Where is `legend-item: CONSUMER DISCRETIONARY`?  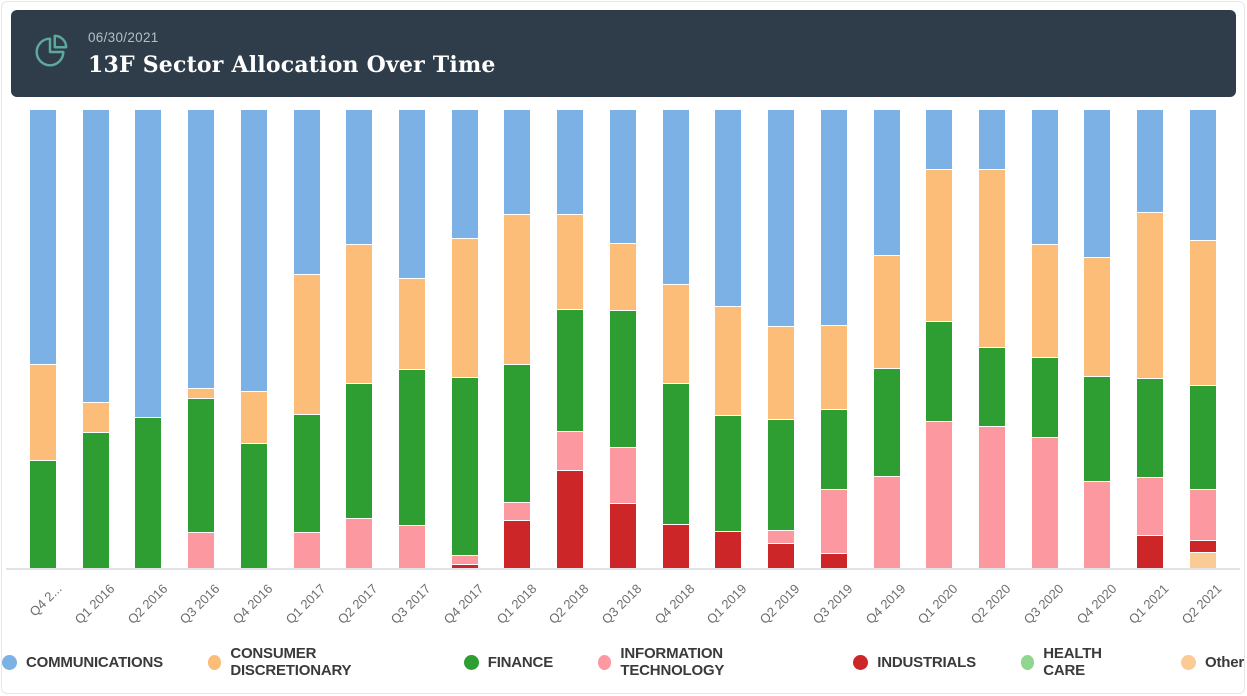
legend-item: CONSUMER DISCRETIONARY is located at coordinates (313, 662).